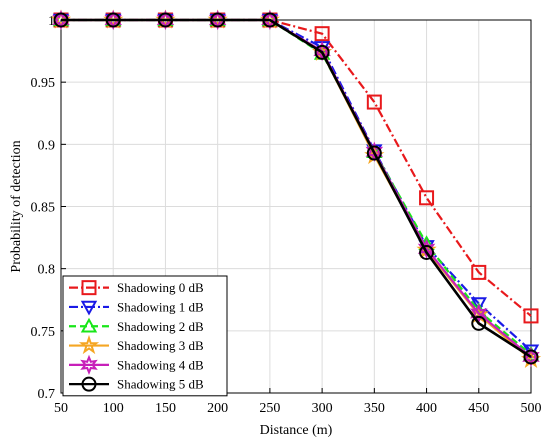 This screenshot has width=550, height=441. Describe the element at coordinates (16, 206) in the screenshot. I see `y-axis-label: Probability of detection` at that location.